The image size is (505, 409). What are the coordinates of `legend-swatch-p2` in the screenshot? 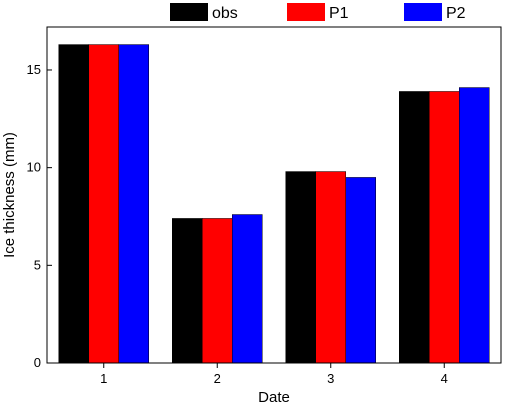 It's located at (423, 12).